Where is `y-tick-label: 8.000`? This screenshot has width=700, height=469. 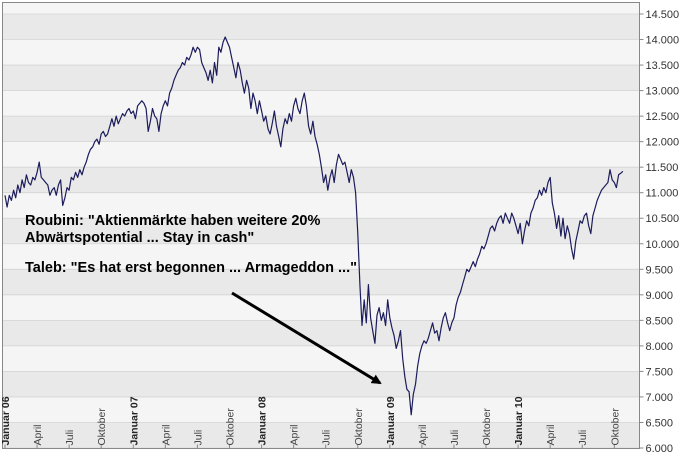
y-tick-label: 8.000 is located at coordinates (660, 347).